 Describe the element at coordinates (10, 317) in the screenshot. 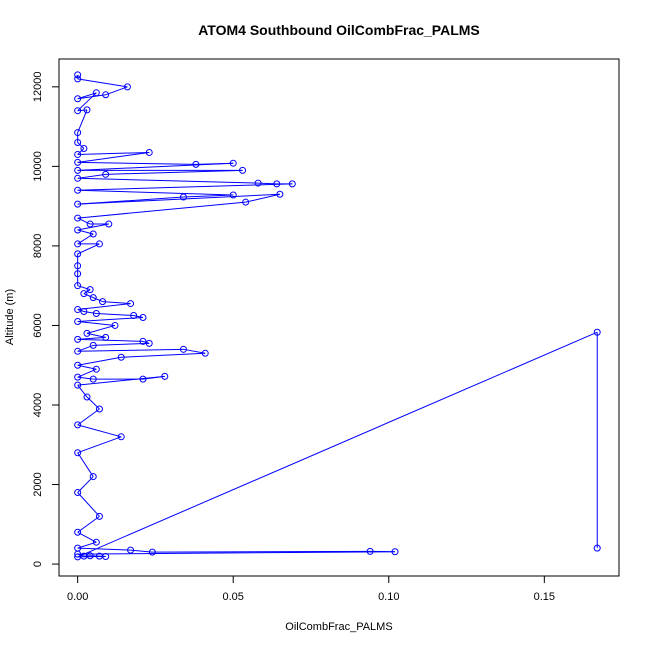

I see `y-axis-label: Altitude (m)` at that location.